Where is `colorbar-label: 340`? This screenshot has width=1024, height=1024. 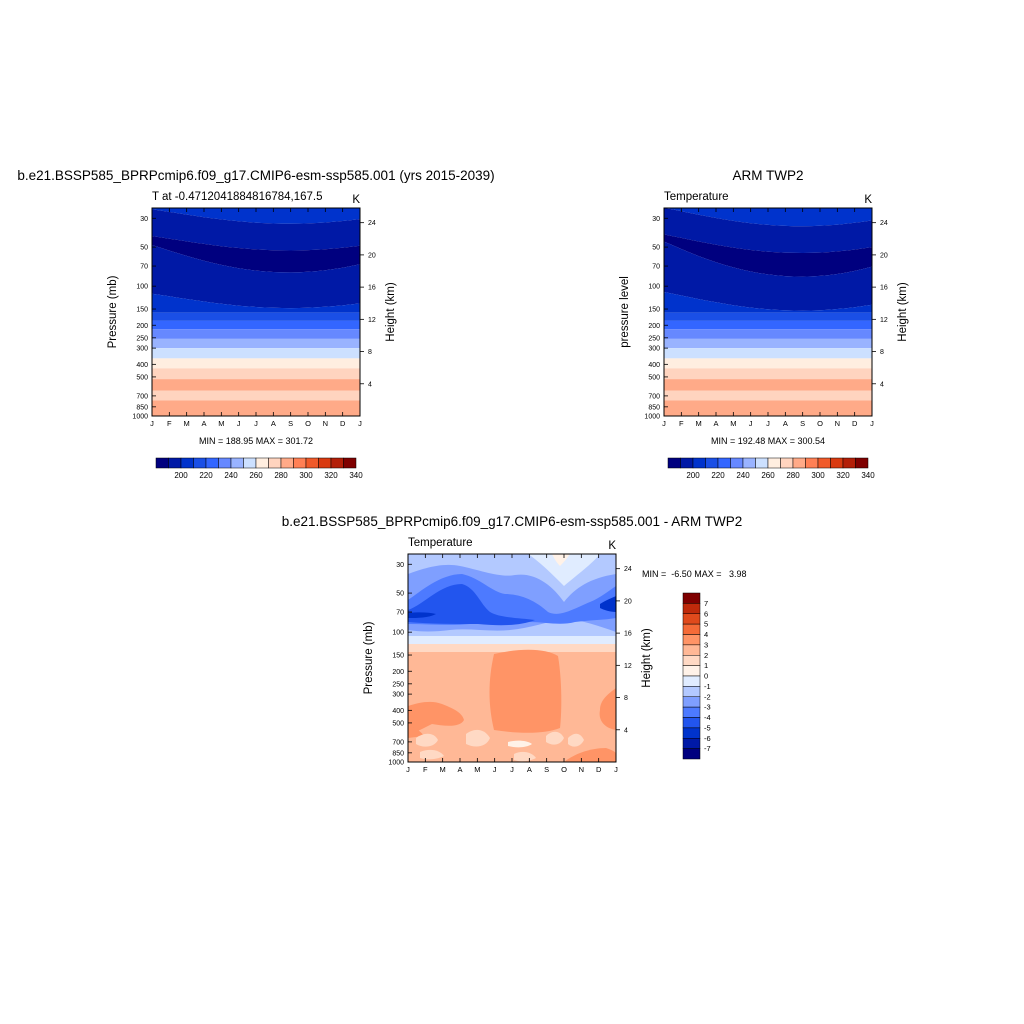 colorbar-label: 340 is located at coordinates (356, 475).